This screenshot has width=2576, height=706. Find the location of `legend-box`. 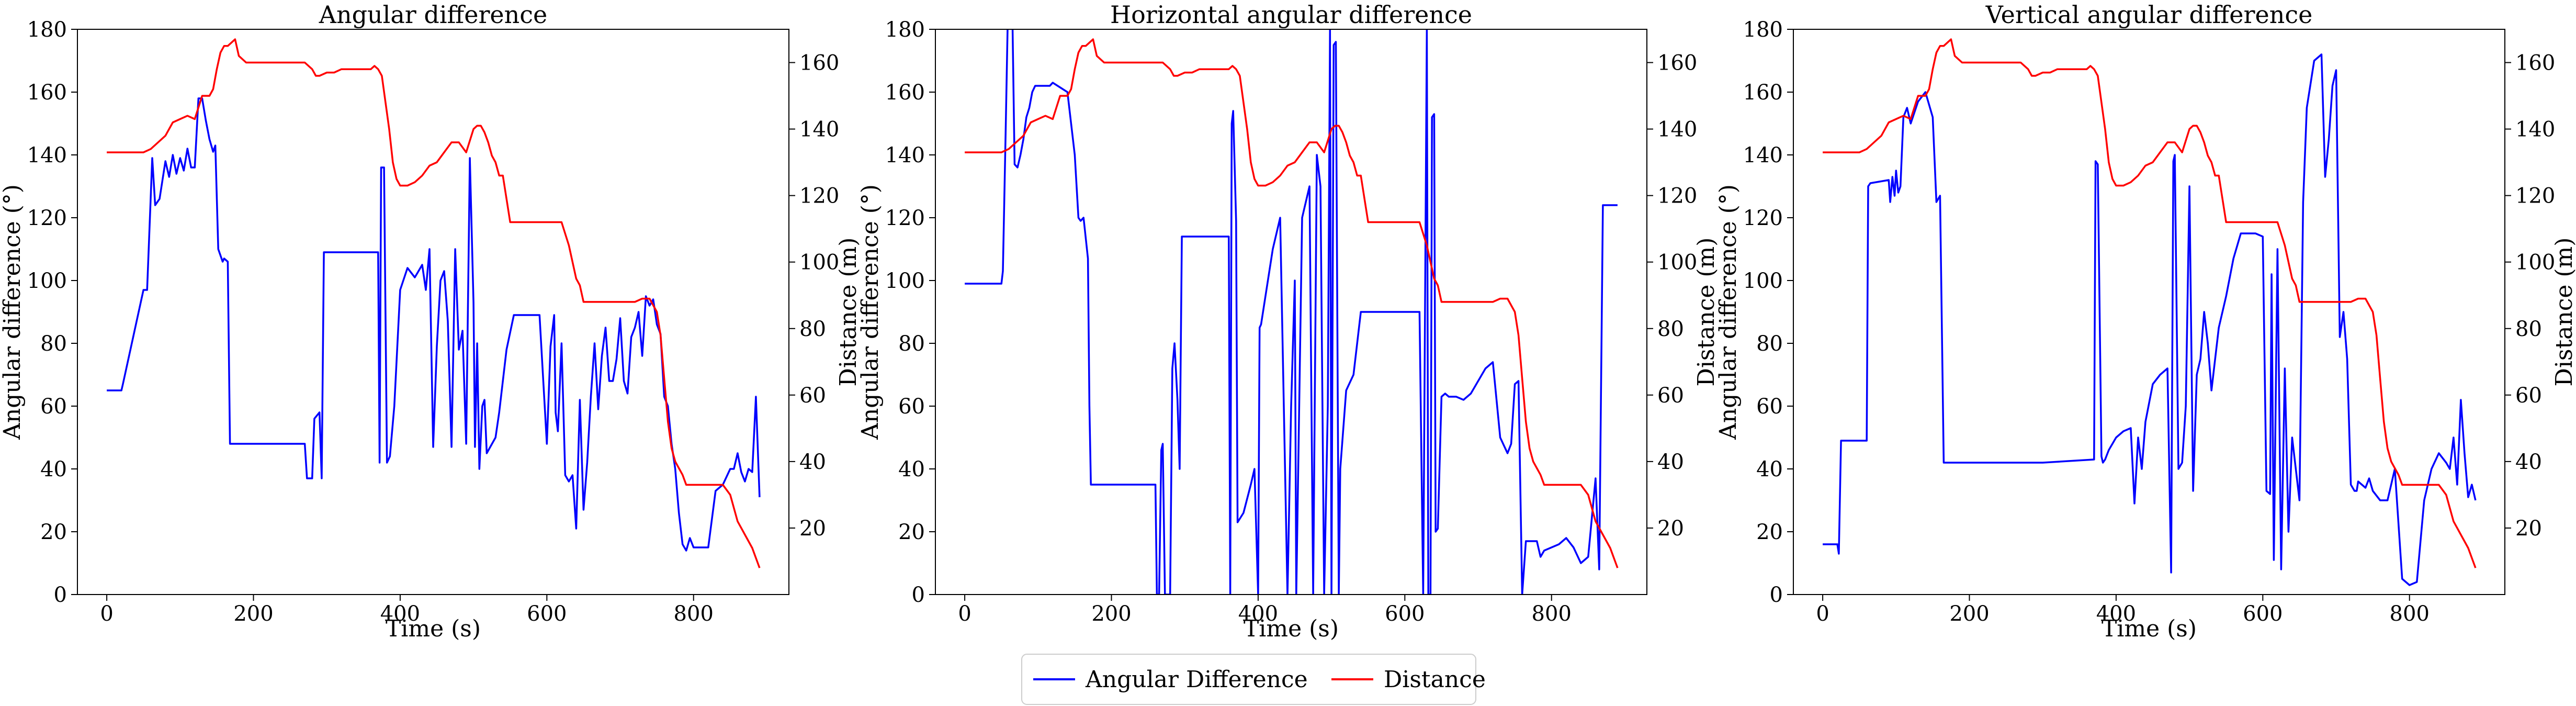

legend-box is located at coordinates (1248, 679).